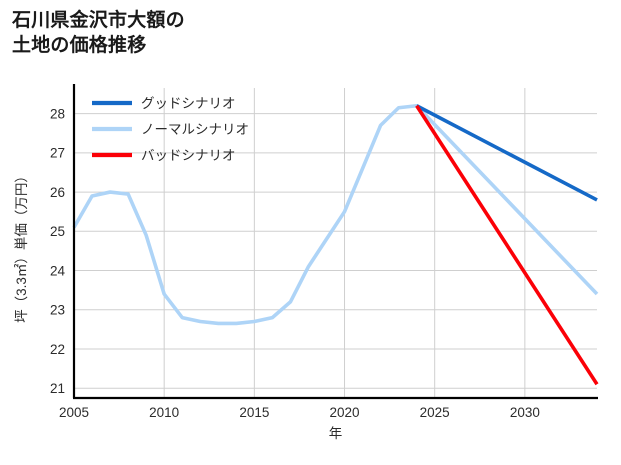 The height and width of the screenshot is (465, 621). I want to click on y-tick-label: 23, so click(57, 310).